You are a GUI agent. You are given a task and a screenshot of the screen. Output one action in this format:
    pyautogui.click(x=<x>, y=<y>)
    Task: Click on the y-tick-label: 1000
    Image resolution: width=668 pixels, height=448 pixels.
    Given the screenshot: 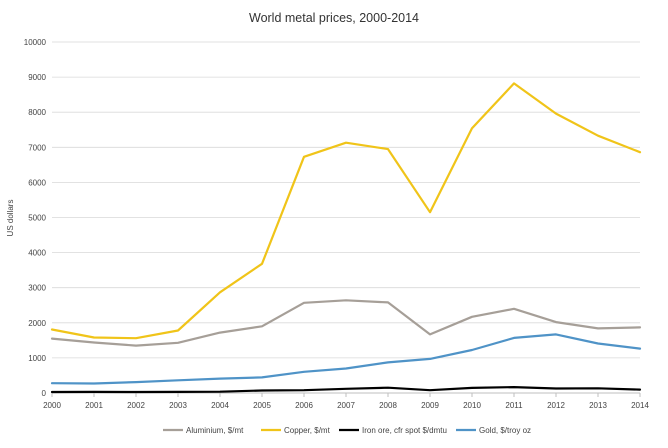 What is the action you would take?
    pyautogui.click(x=37, y=358)
    